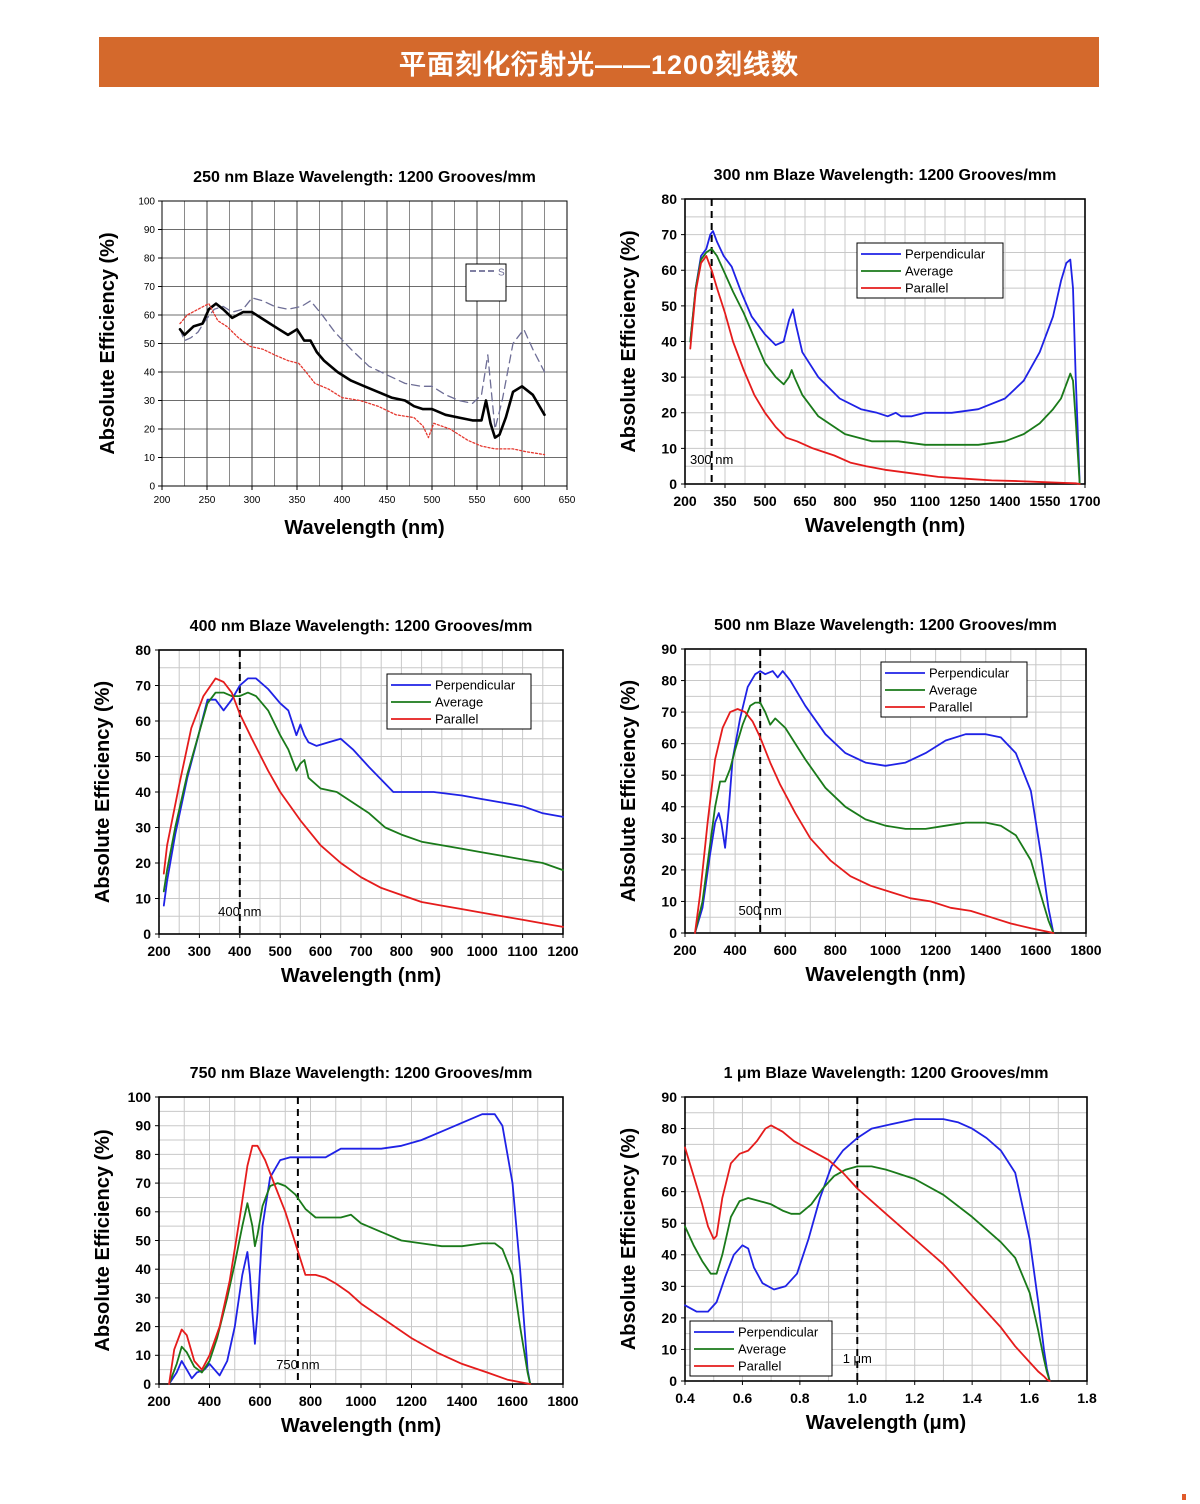 This screenshot has width=1200, height=1504. I want to click on series-line-parallel, so click(363, 802).